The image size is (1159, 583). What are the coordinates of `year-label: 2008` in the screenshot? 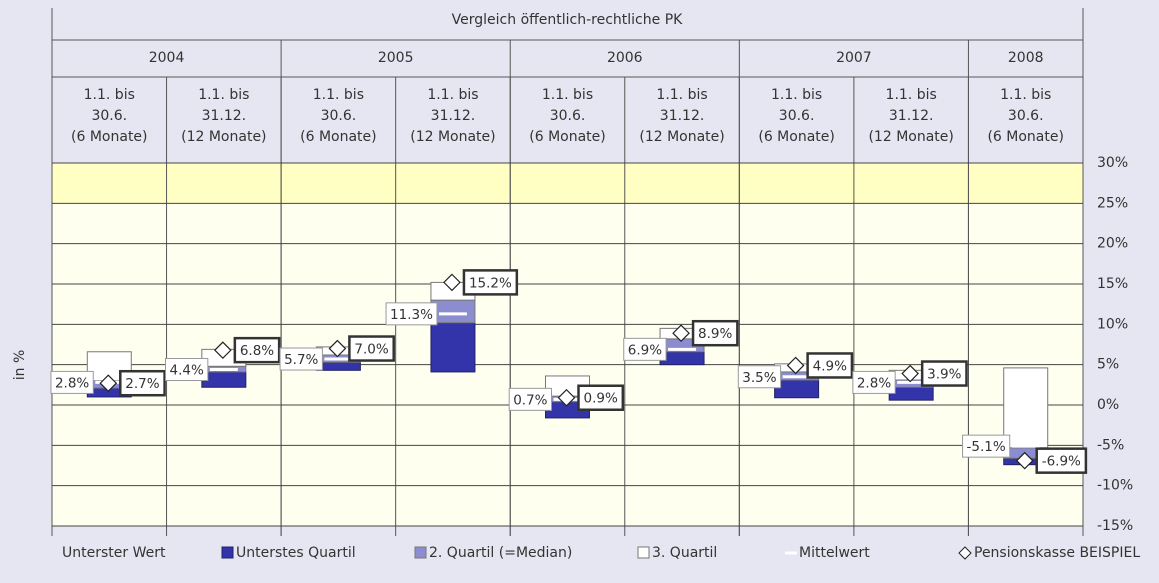 It's located at (1026, 58).